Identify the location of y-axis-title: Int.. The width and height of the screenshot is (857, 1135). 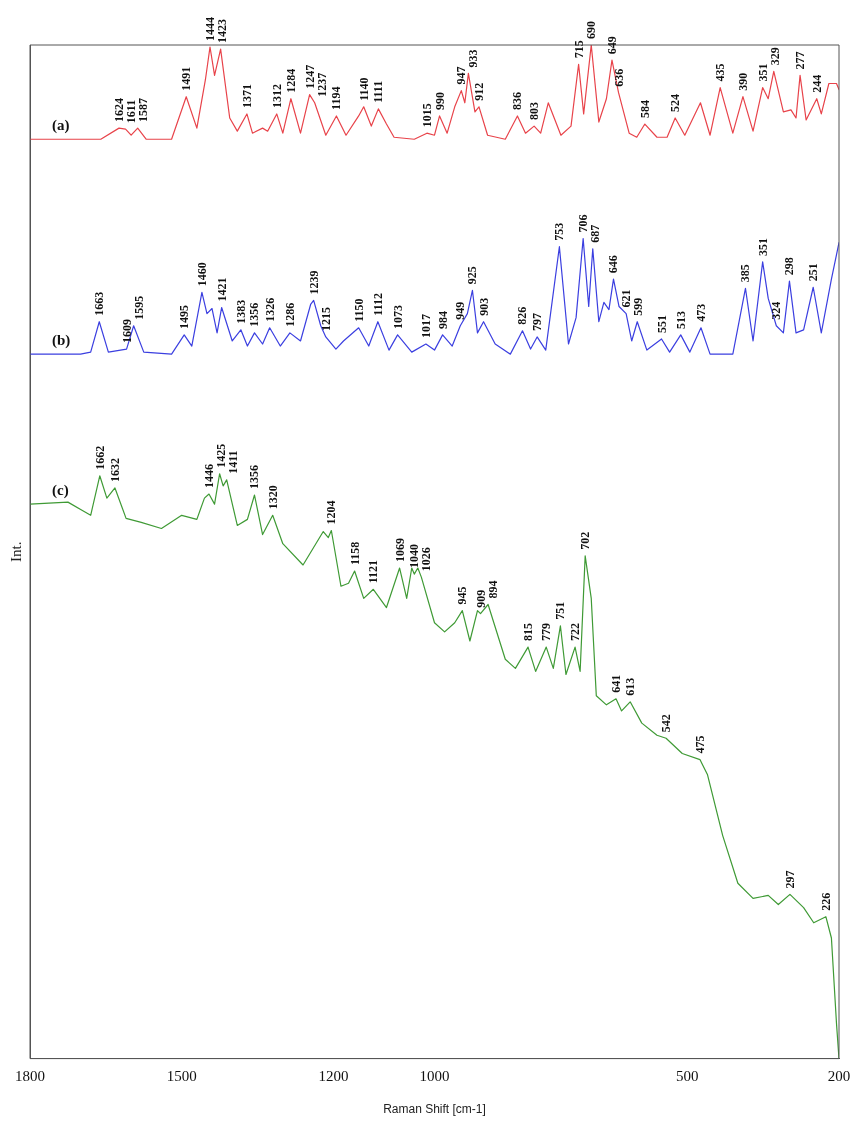
(15, 552).